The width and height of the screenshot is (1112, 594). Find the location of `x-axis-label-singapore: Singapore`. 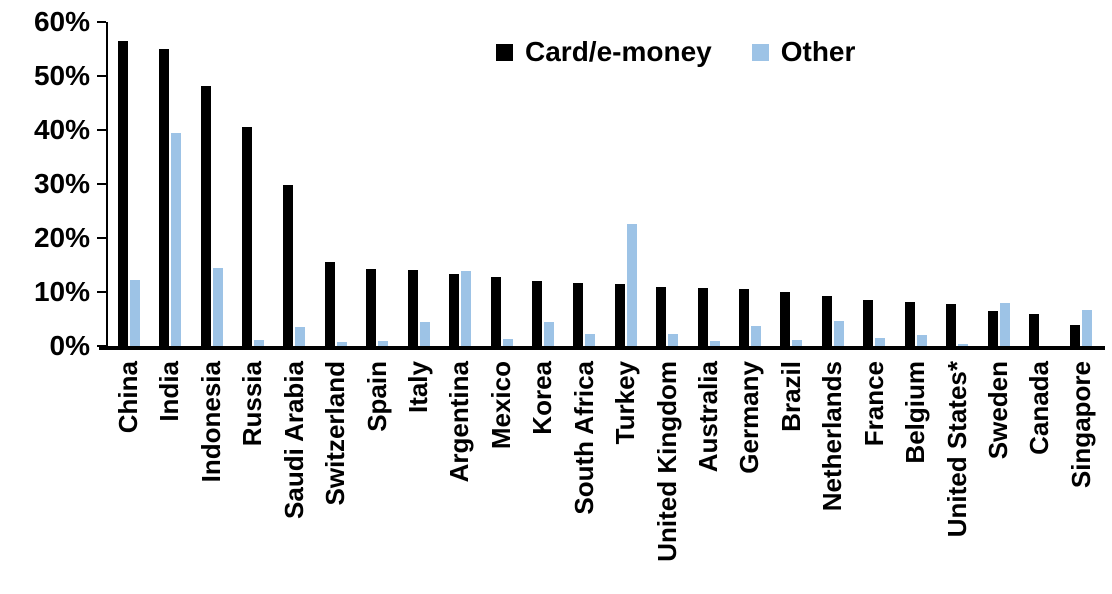

x-axis-label-singapore: Singapore is located at coordinates (1080, 425).